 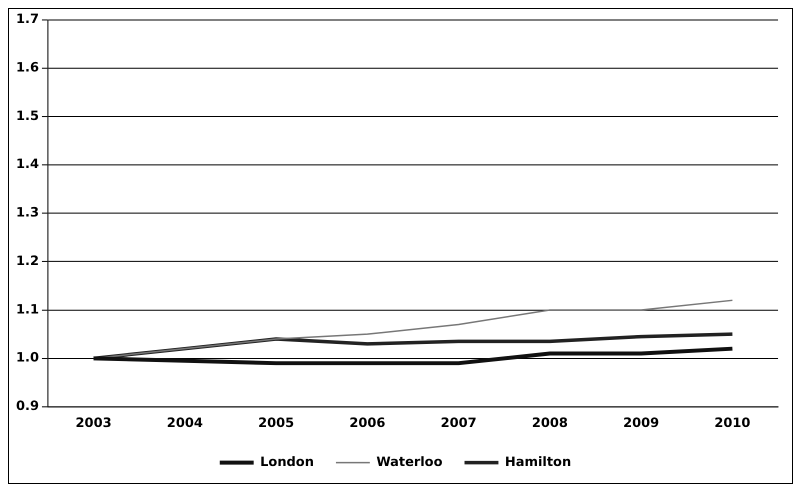 I want to click on legend-label: Hamilton, so click(x=538, y=462).